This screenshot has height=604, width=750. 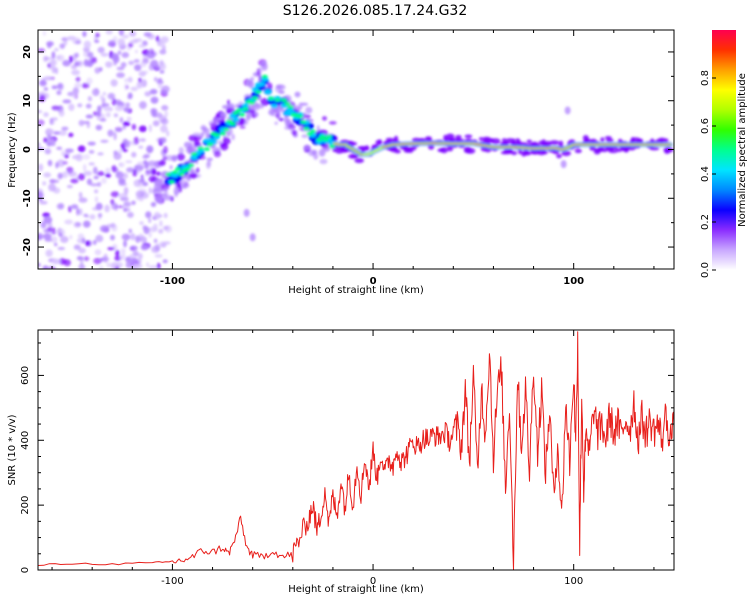 What do you see at coordinates (708, 174) in the screenshot?
I see `colorbar-ticks: 0.0 0.2 0.4 0.6 0.8` at bounding box center [708, 174].